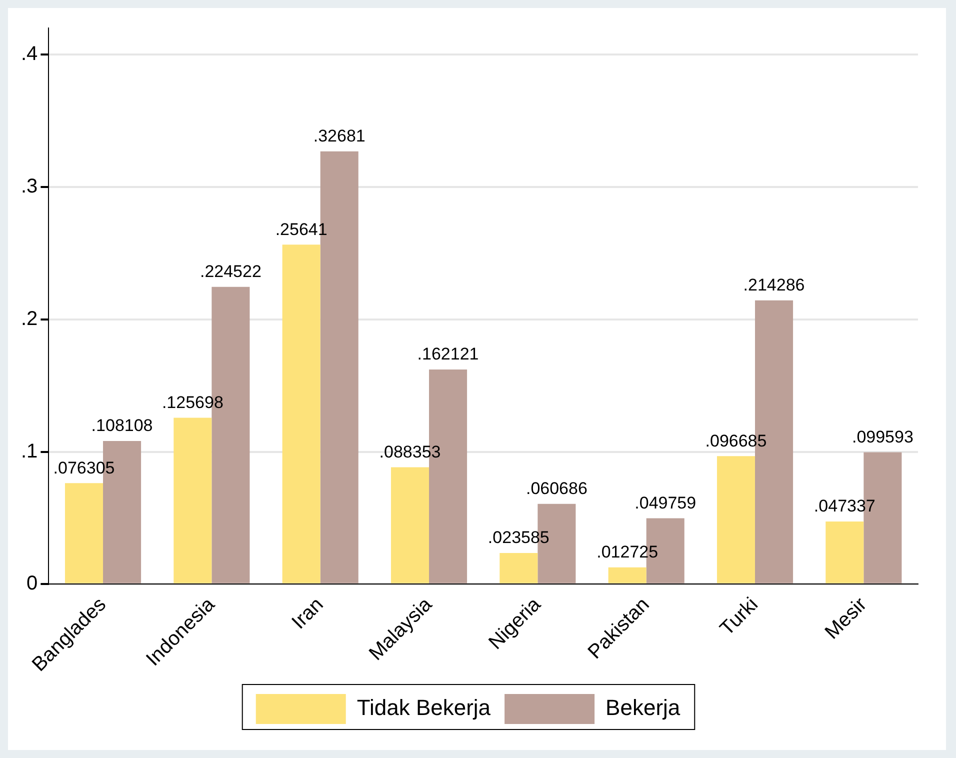 This screenshot has height=758, width=956. What do you see at coordinates (424, 707) in the screenshot?
I see `legend-label: Tidak Bekerja` at bounding box center [424, 707].